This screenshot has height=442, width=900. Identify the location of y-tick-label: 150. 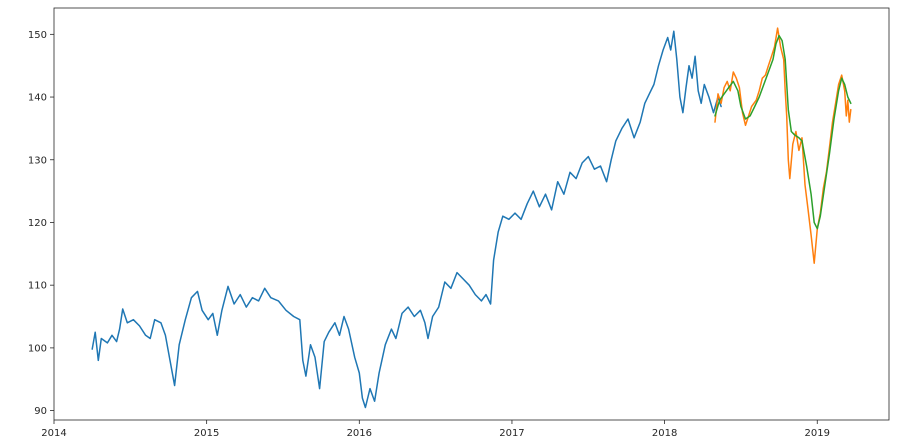
(37, 35).